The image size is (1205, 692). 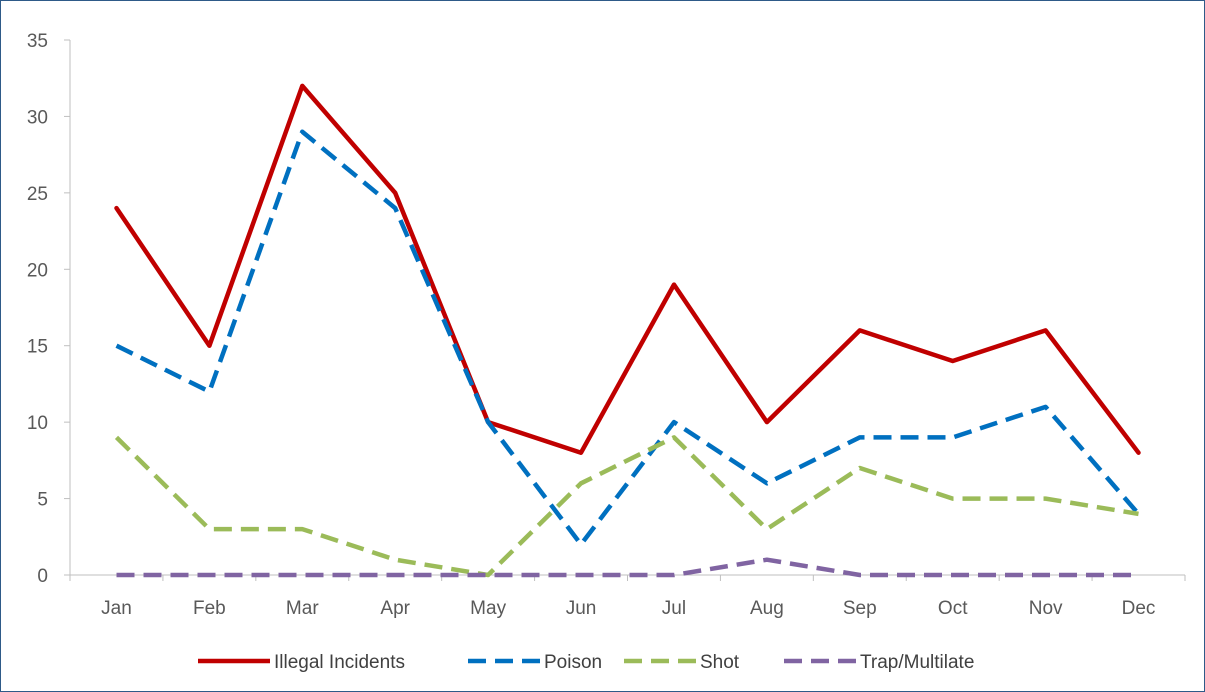 What do you see at coordinates (37, 117) in the screenshot?
I see `y-tick-label: 30` at bounding box center [37, 117].